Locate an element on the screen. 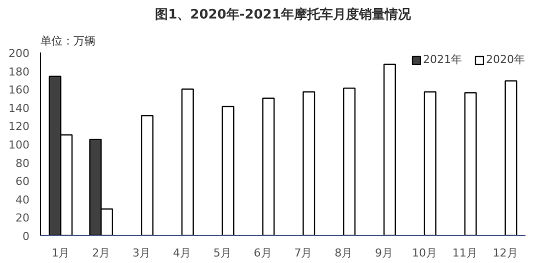 The image size is (533, 263). y-tick-label: 120 is located at coordinates (19, 127).